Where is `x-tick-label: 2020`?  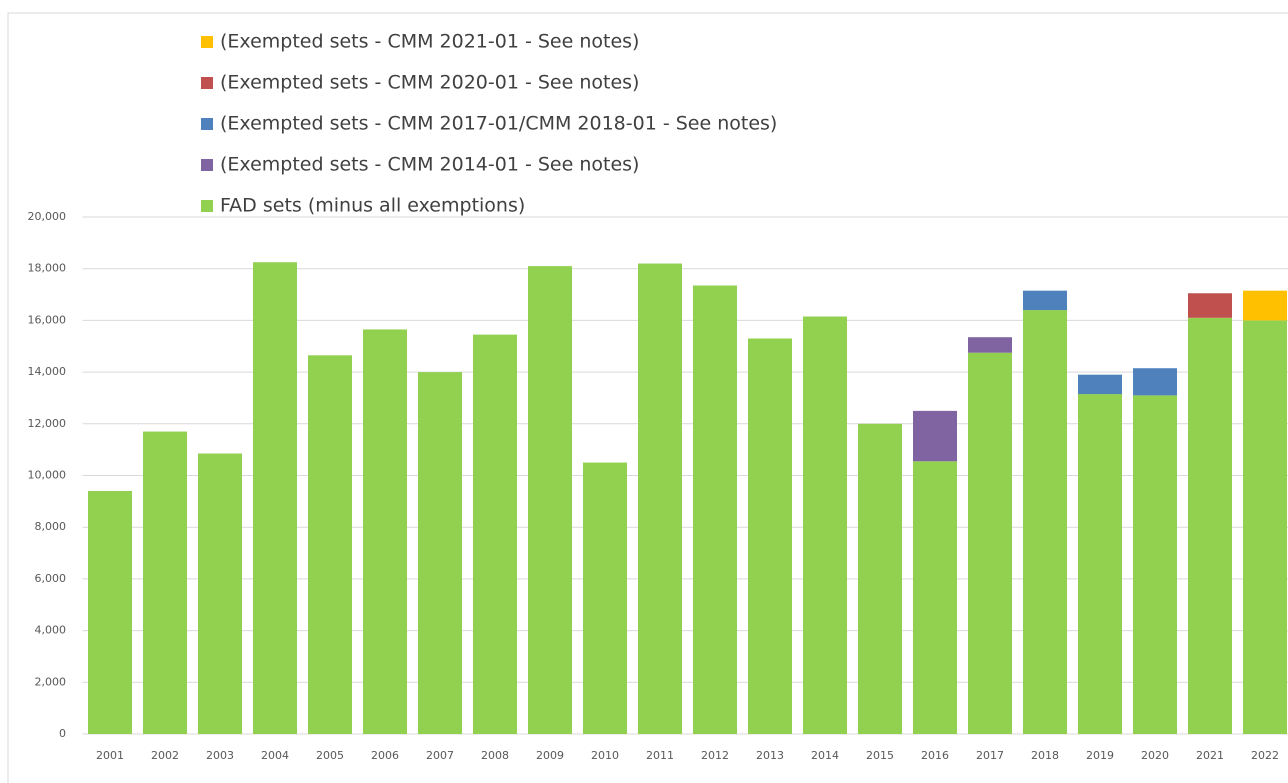 x-tick-label: 2020 is located at coordinates (1155, 755).